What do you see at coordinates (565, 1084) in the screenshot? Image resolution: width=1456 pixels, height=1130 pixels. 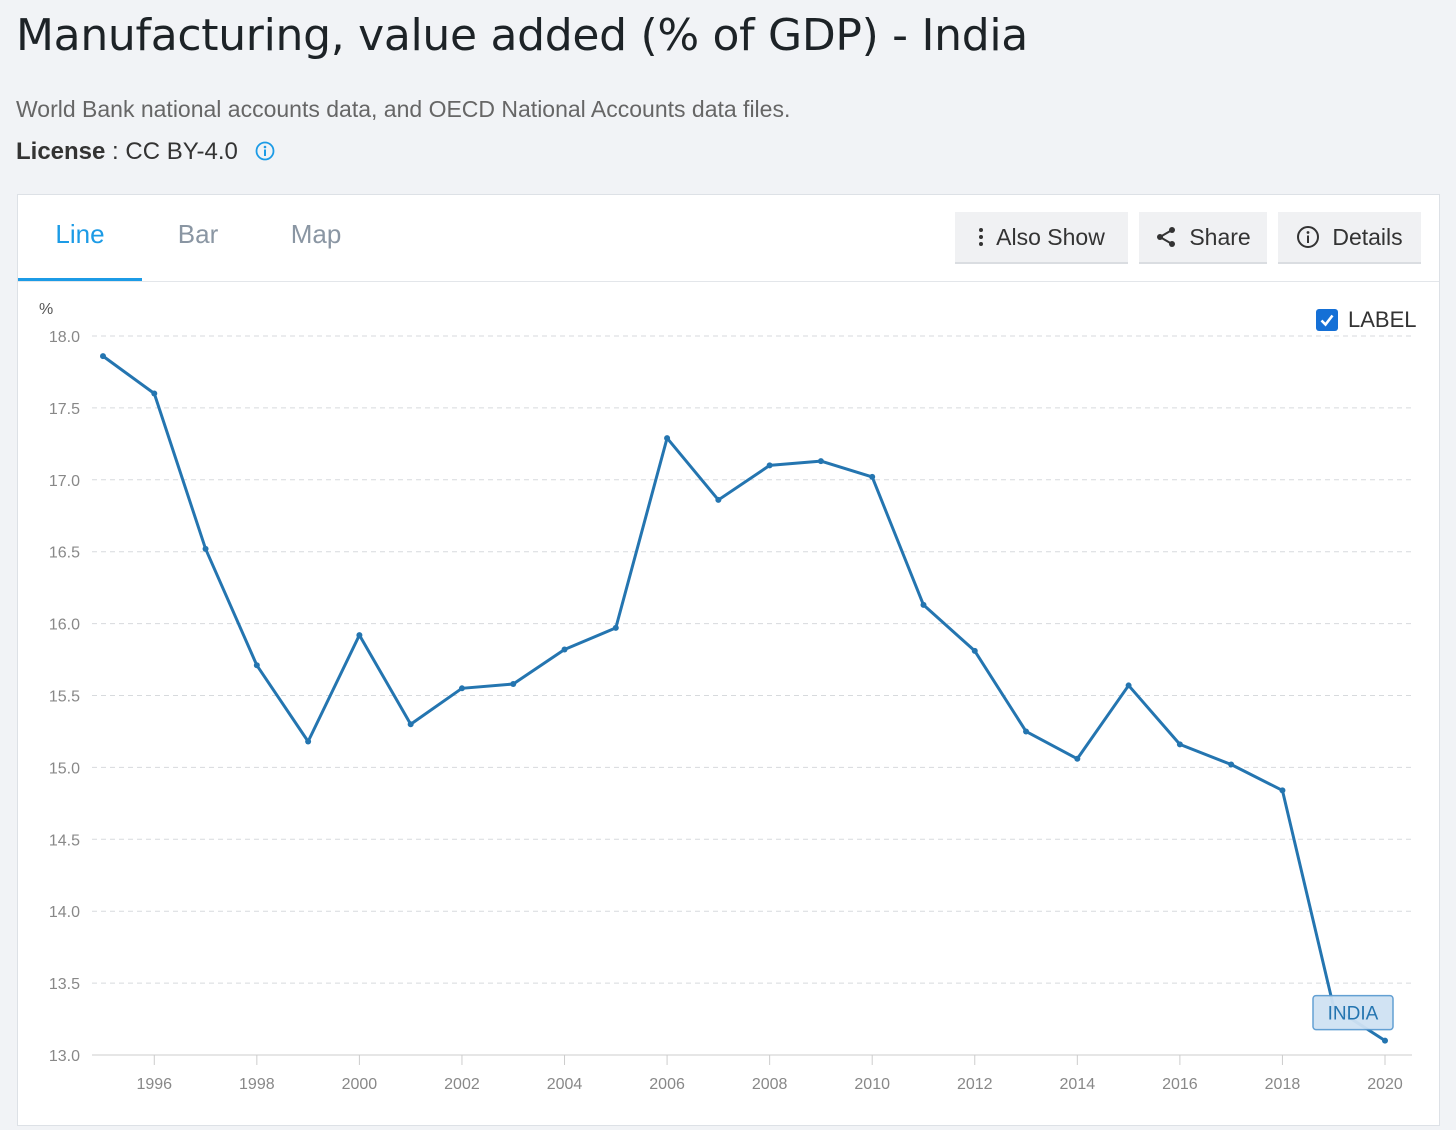 I see `x-tick-label: 2004` at bounding box center [565, 1084].